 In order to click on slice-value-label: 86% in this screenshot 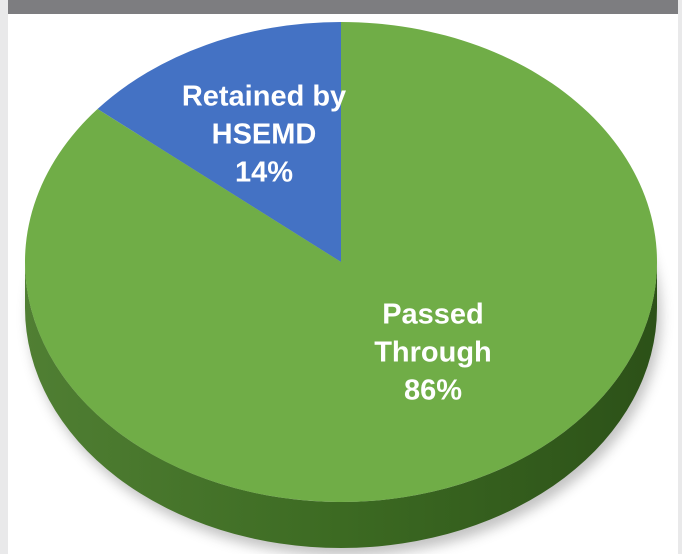, I will do `click(433, 391)`.